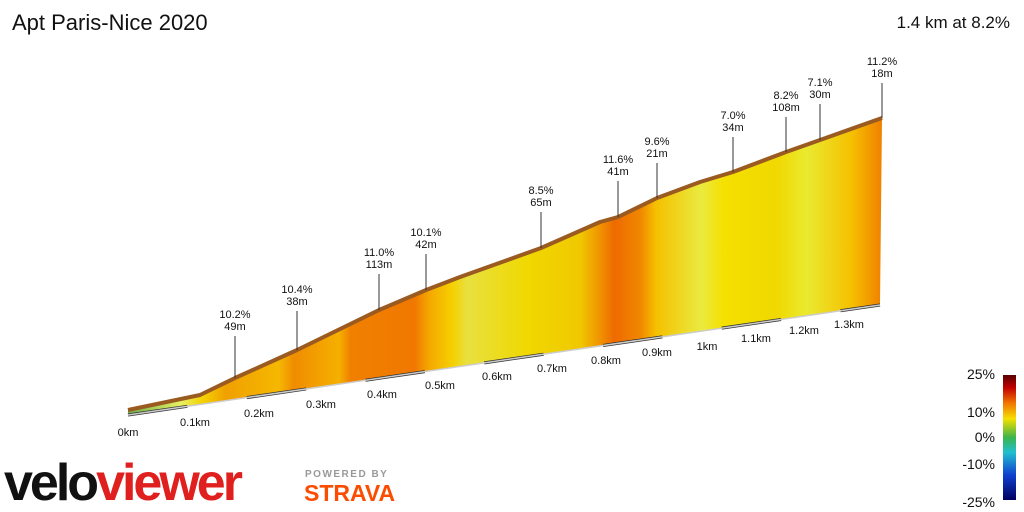 This screenshot has width=1024, height=512. Describe the element at coordinates (540, 191) in the screenshot. I see `segment-gradient: 8.5%` at that location.